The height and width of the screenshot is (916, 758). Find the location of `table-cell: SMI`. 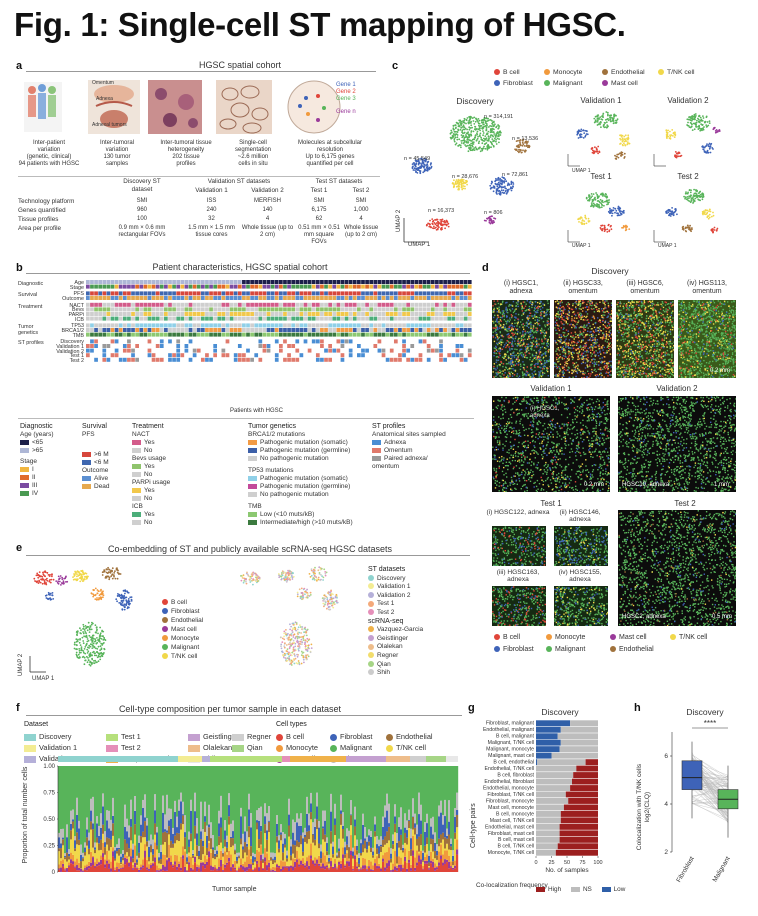

table-cell: SMI is located at coordinates (361, 201).